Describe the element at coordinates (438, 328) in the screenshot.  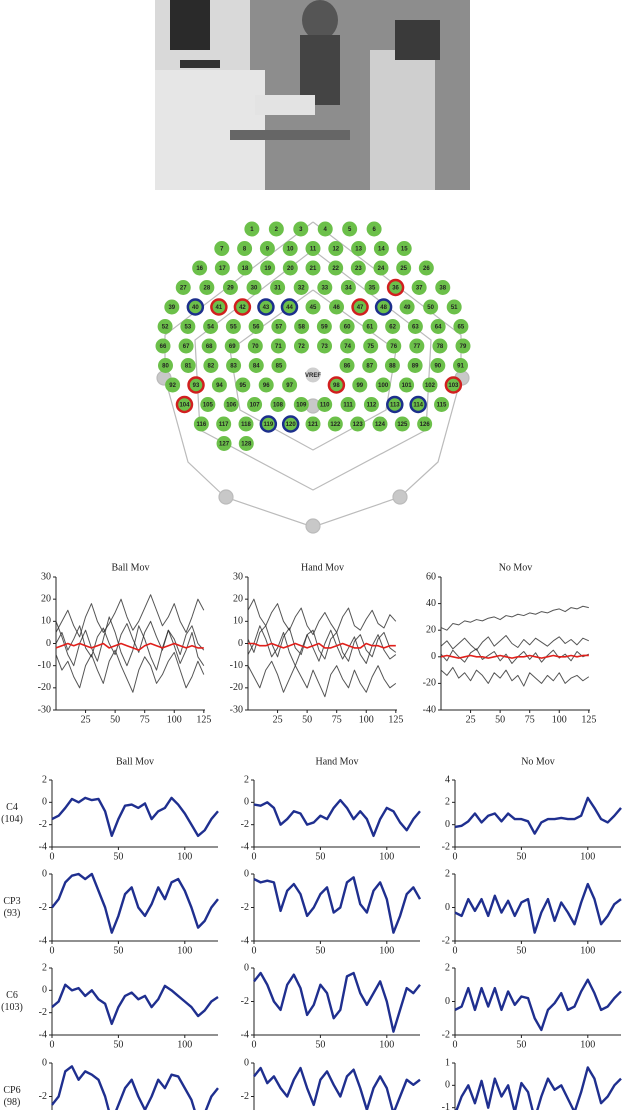
I see `electrode-label: 64` at that location.